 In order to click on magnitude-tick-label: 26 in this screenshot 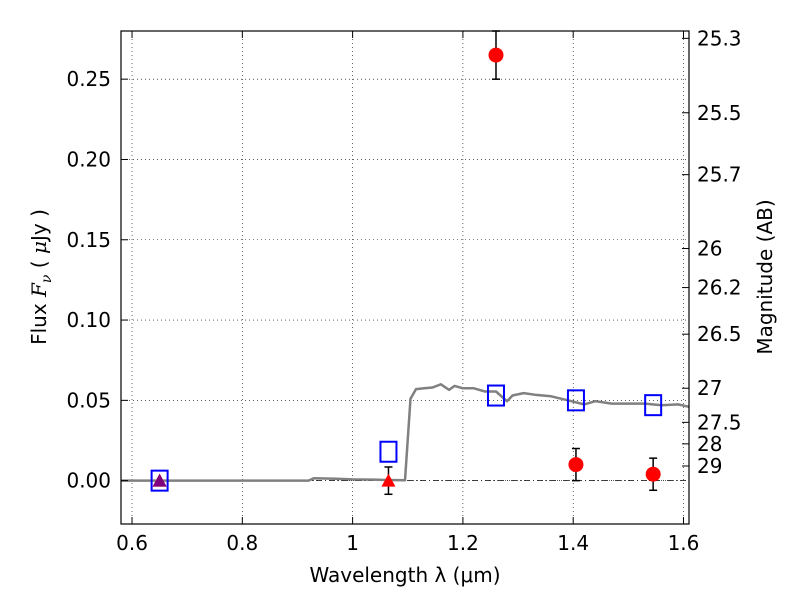, I will do `click(709, 249)`.